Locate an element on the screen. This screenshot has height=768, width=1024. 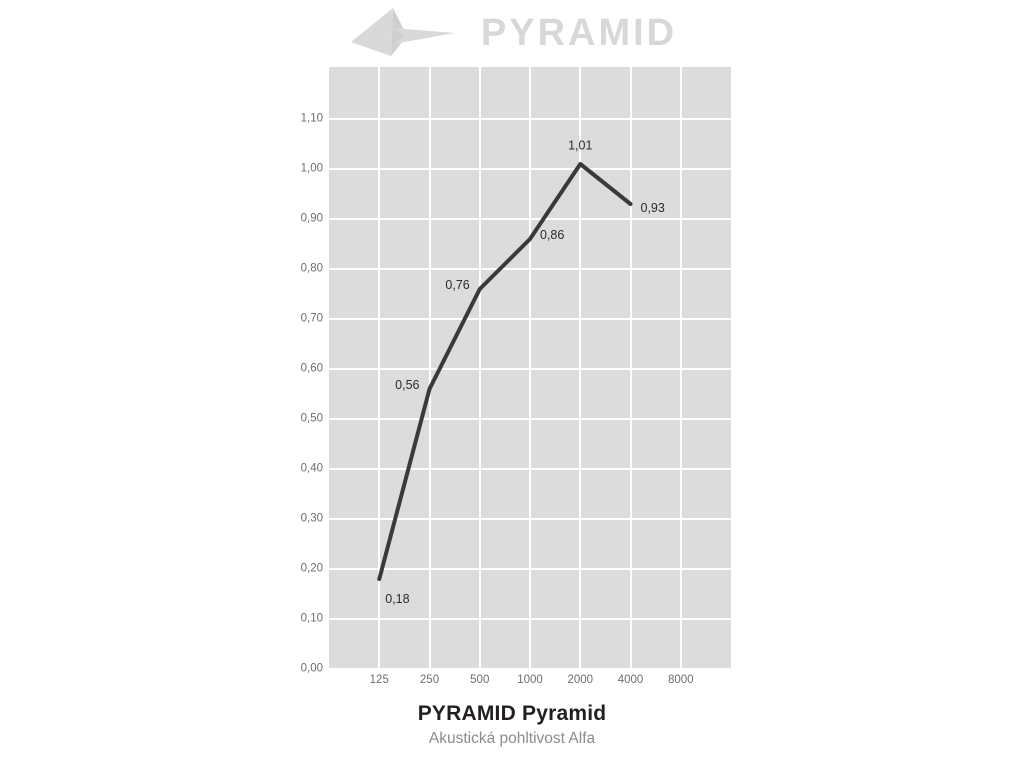
x-axis-tick-label: 2000 is located at coordinates (580, 680).